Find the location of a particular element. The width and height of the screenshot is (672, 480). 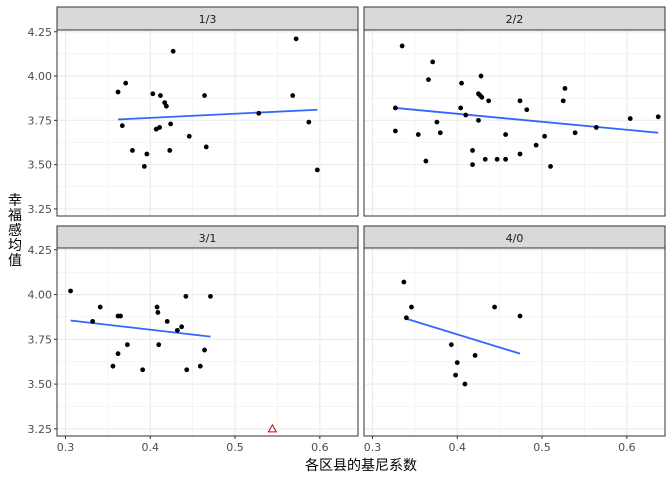

outlier-point is located at coordinates (272, 428).